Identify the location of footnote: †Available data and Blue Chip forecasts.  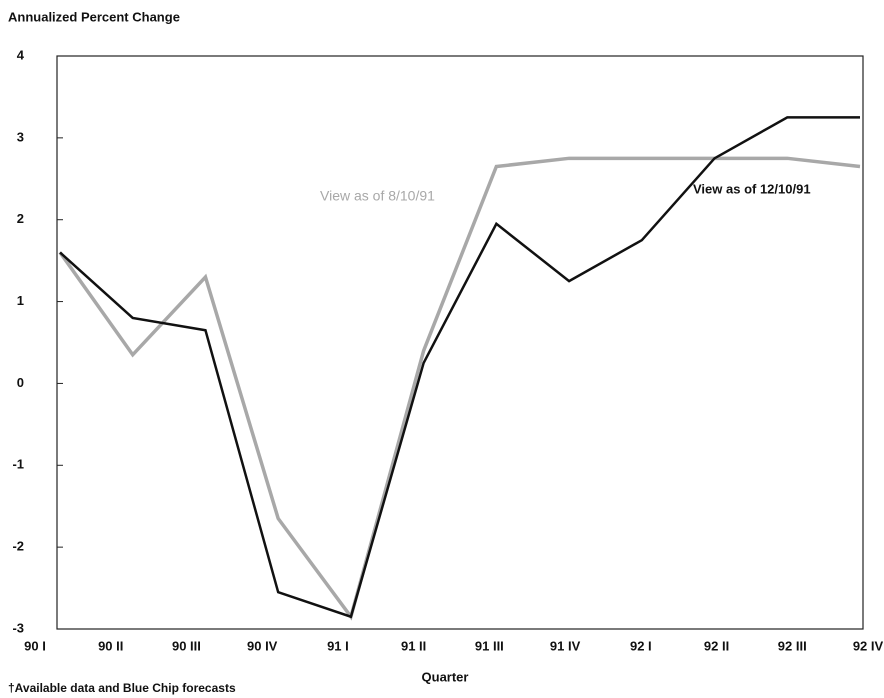
(122, 688).